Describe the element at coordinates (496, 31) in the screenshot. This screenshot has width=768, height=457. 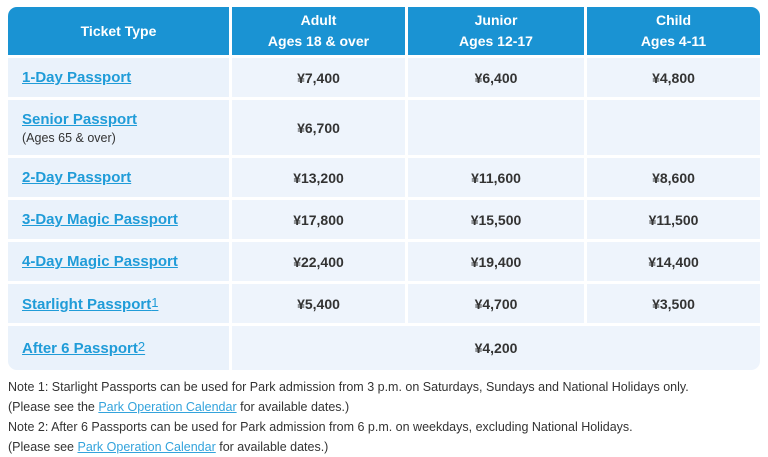
I see `header-junior: Junior Ages 12-17` at that location.